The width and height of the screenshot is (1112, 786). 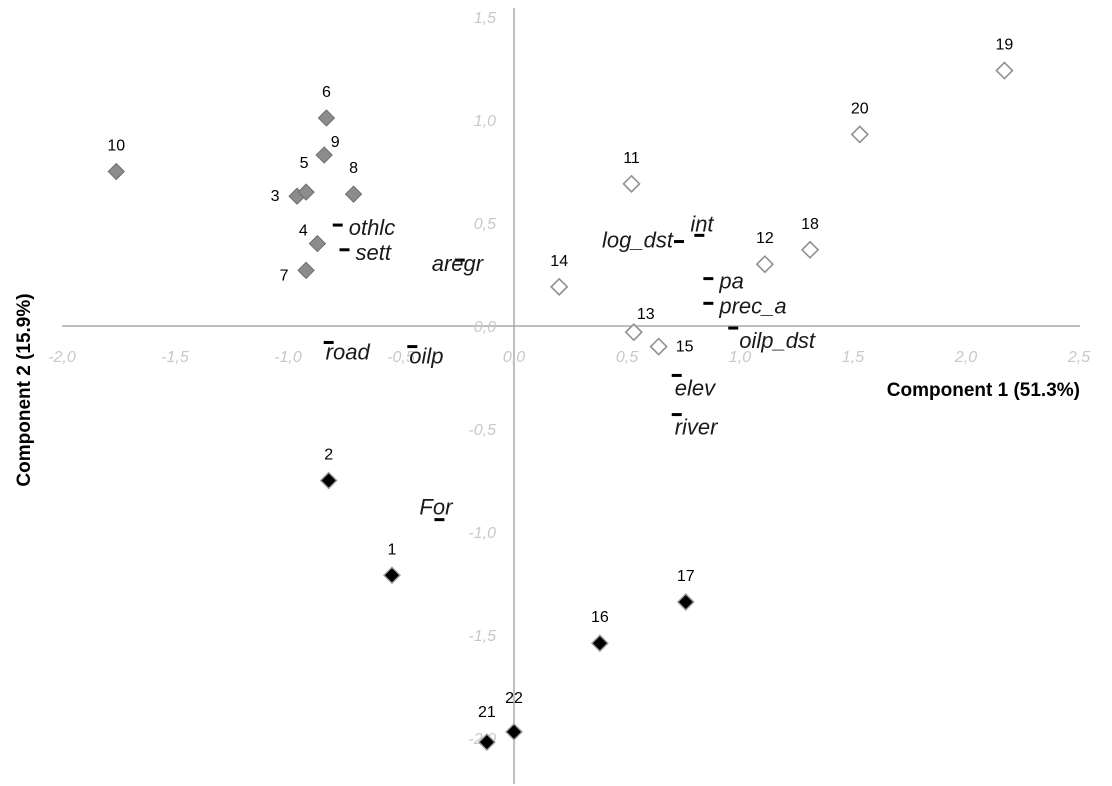 I want to click on variable-label: log_dst, so click(x=638, y=240).